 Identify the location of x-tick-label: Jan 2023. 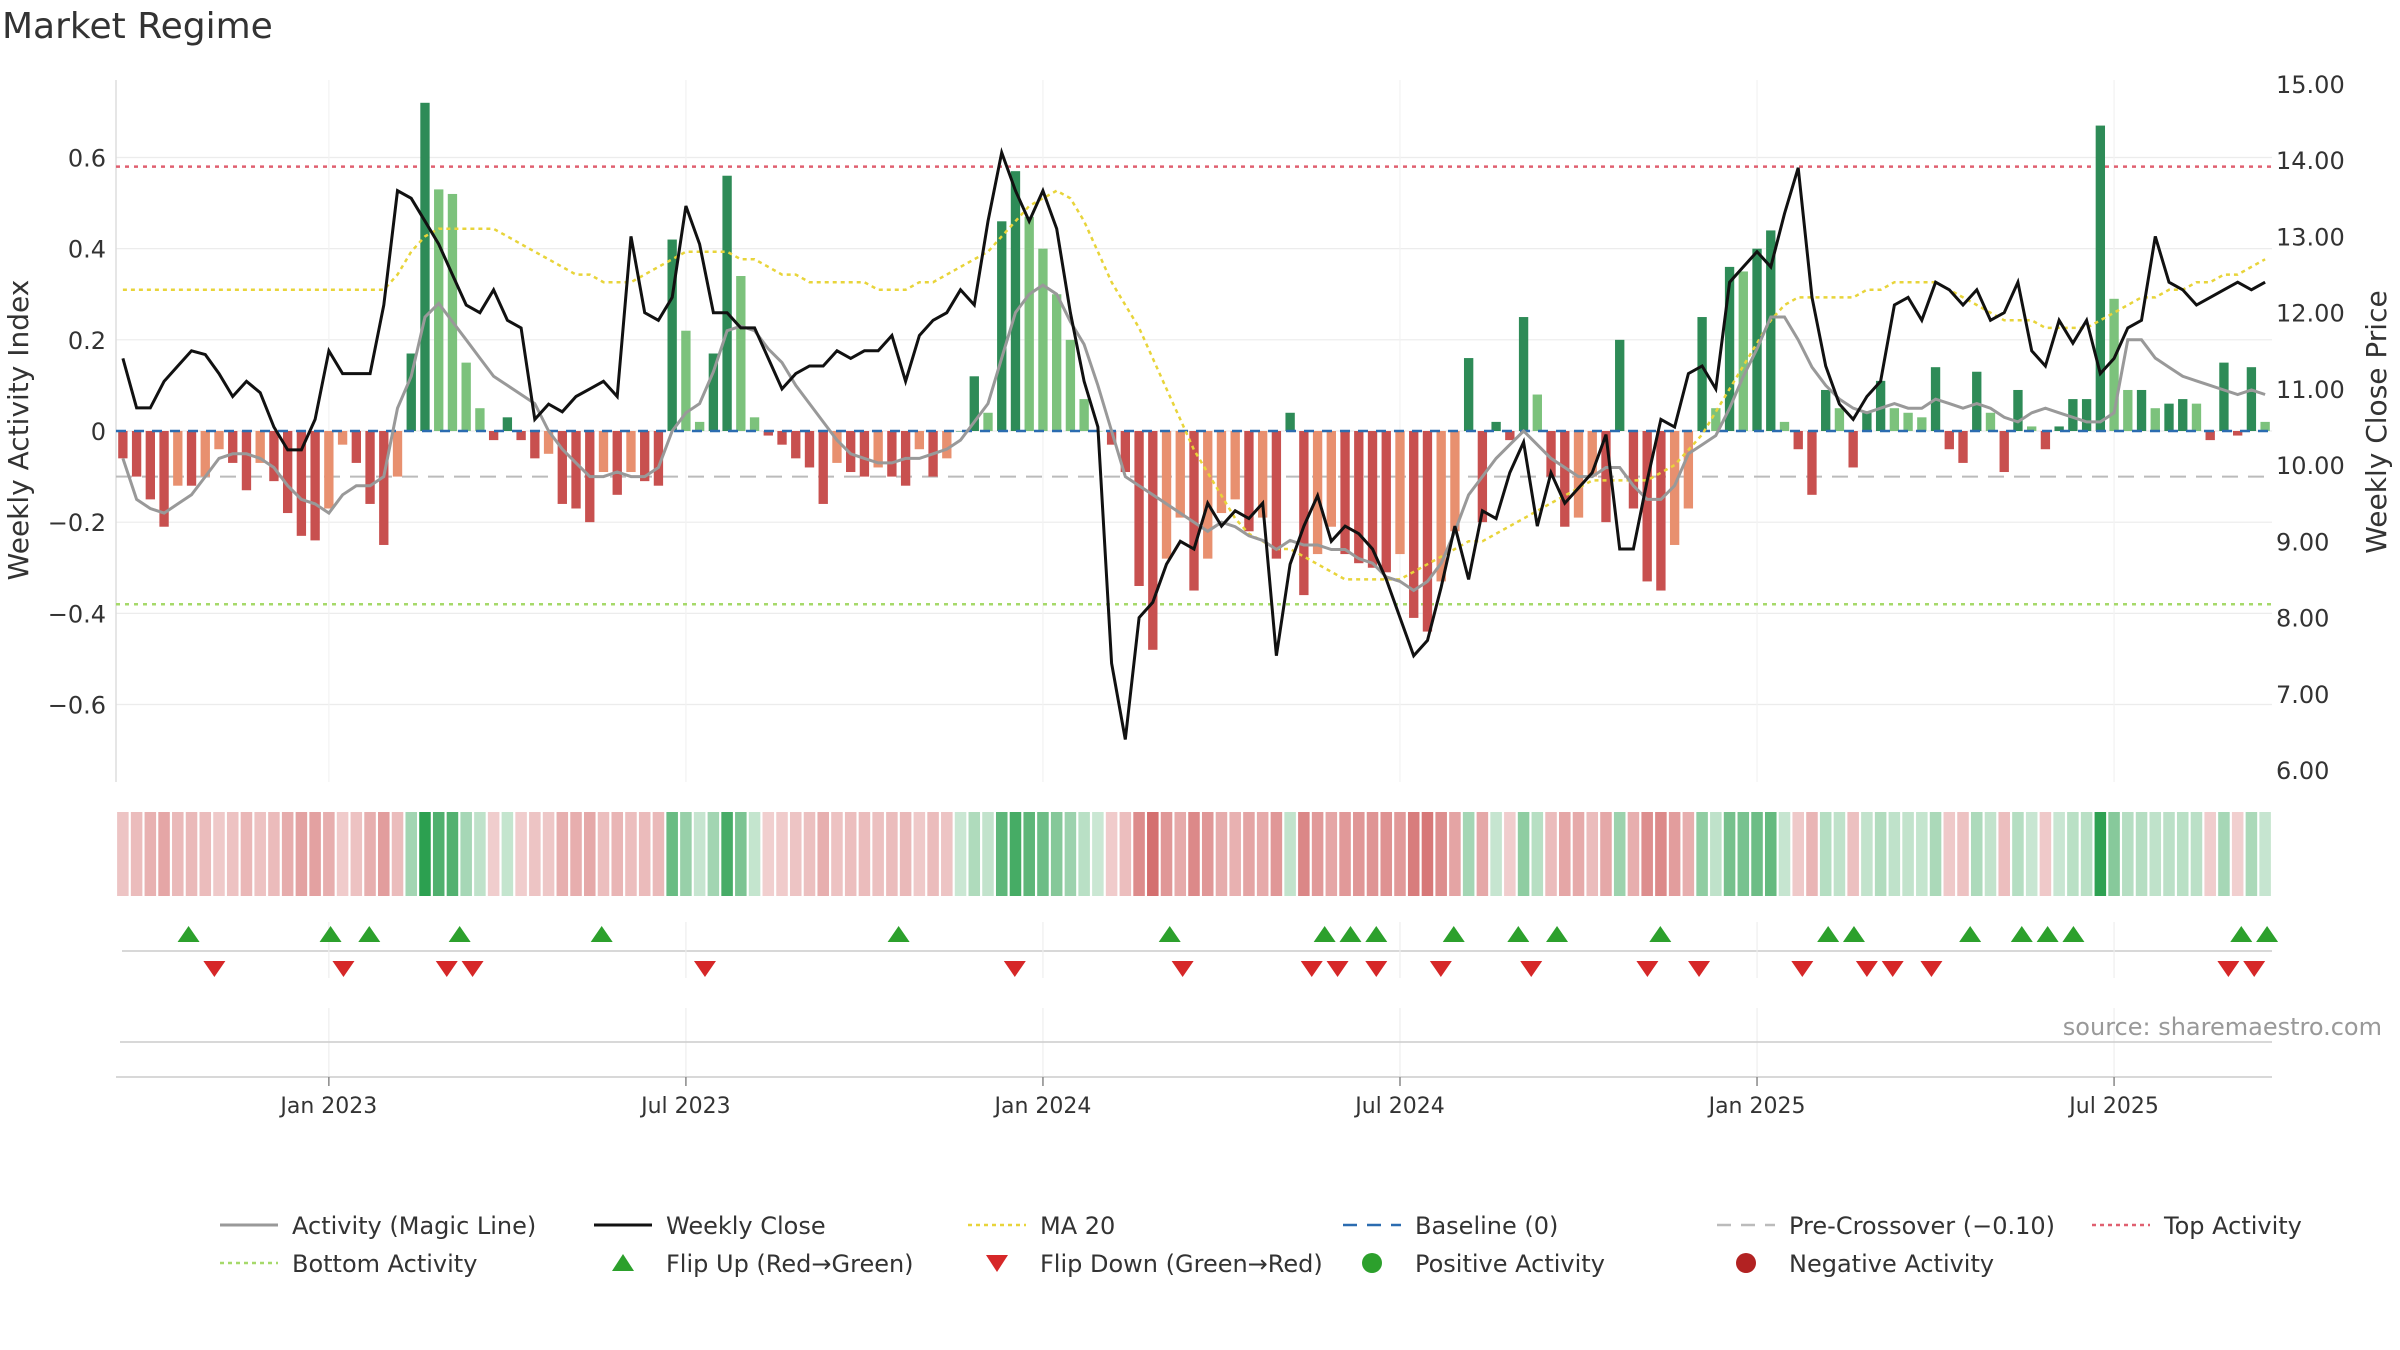
(327, 1106).